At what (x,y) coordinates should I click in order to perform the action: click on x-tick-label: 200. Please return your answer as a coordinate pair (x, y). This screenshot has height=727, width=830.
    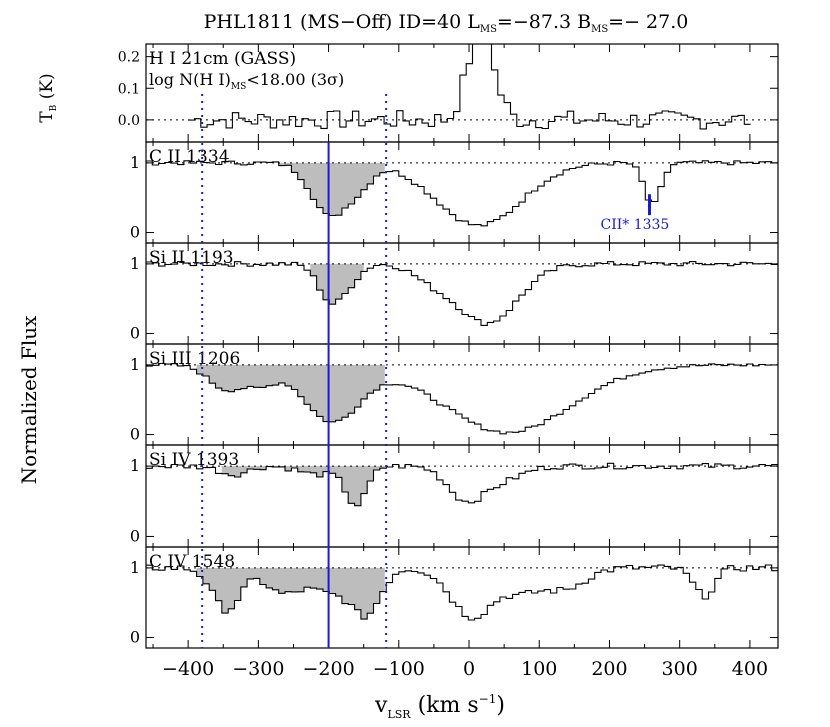
    Looking at the image, I should click on (609, 669).